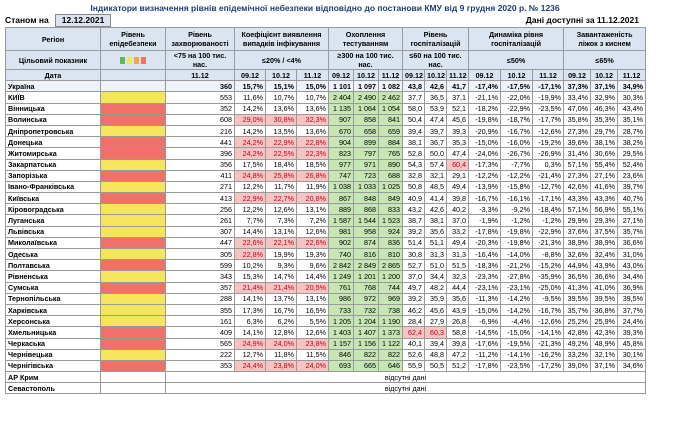 Image resolution: width=690 pixels, height=438 pixels. Describe the element at coordinates (458, 131) in the screenshot. I see `value-cell: 39,3` at that location.